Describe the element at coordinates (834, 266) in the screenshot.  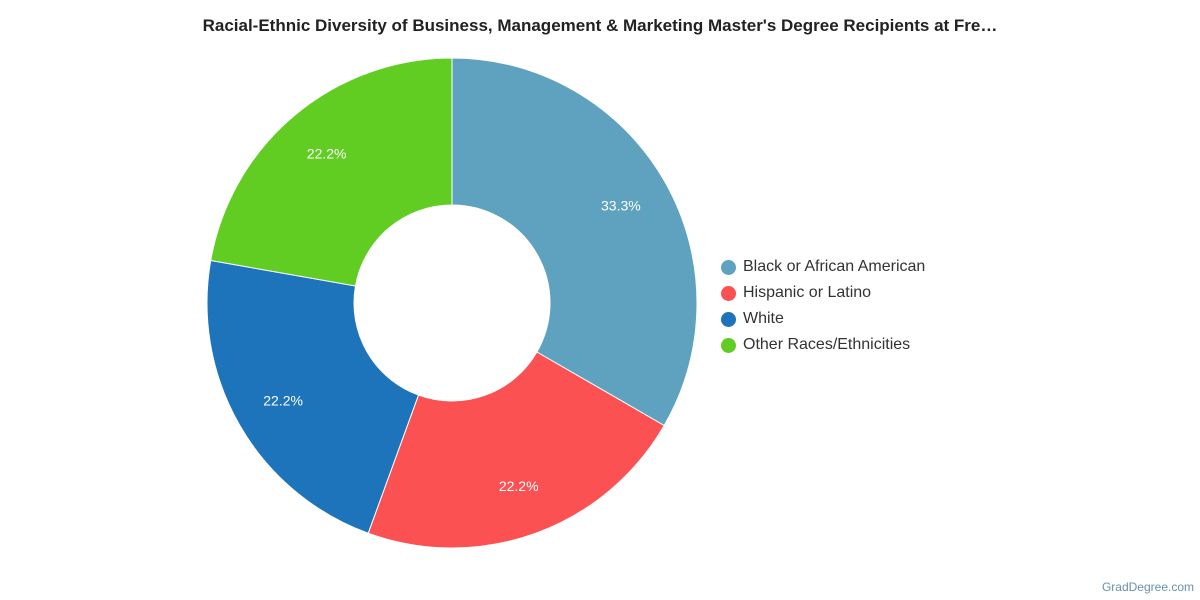
I see `legend-label: Black or African American` at that location.